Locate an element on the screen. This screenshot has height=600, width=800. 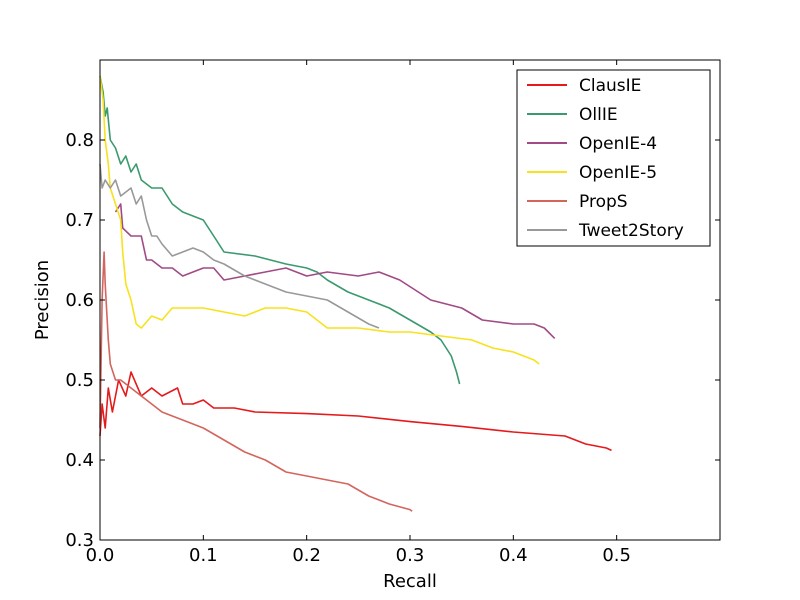
x-tick-label: 0.3 is located at coordinates (410, 555).